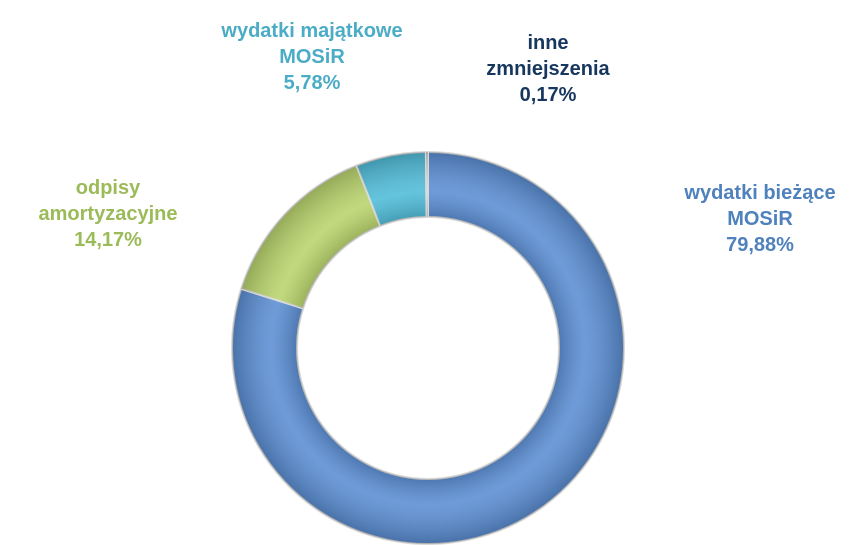  I want to click on value-label: 79,88%, so click(760, 245).